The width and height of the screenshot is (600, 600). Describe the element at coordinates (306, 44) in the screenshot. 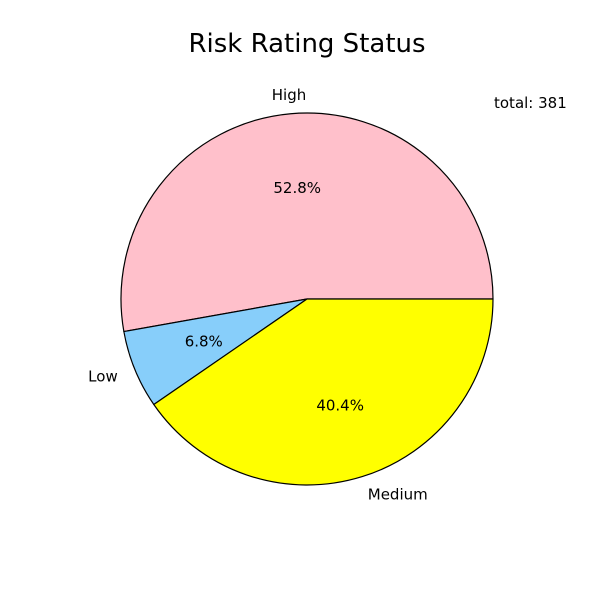

I see `chart-title: Risk Rating Status` at that location.